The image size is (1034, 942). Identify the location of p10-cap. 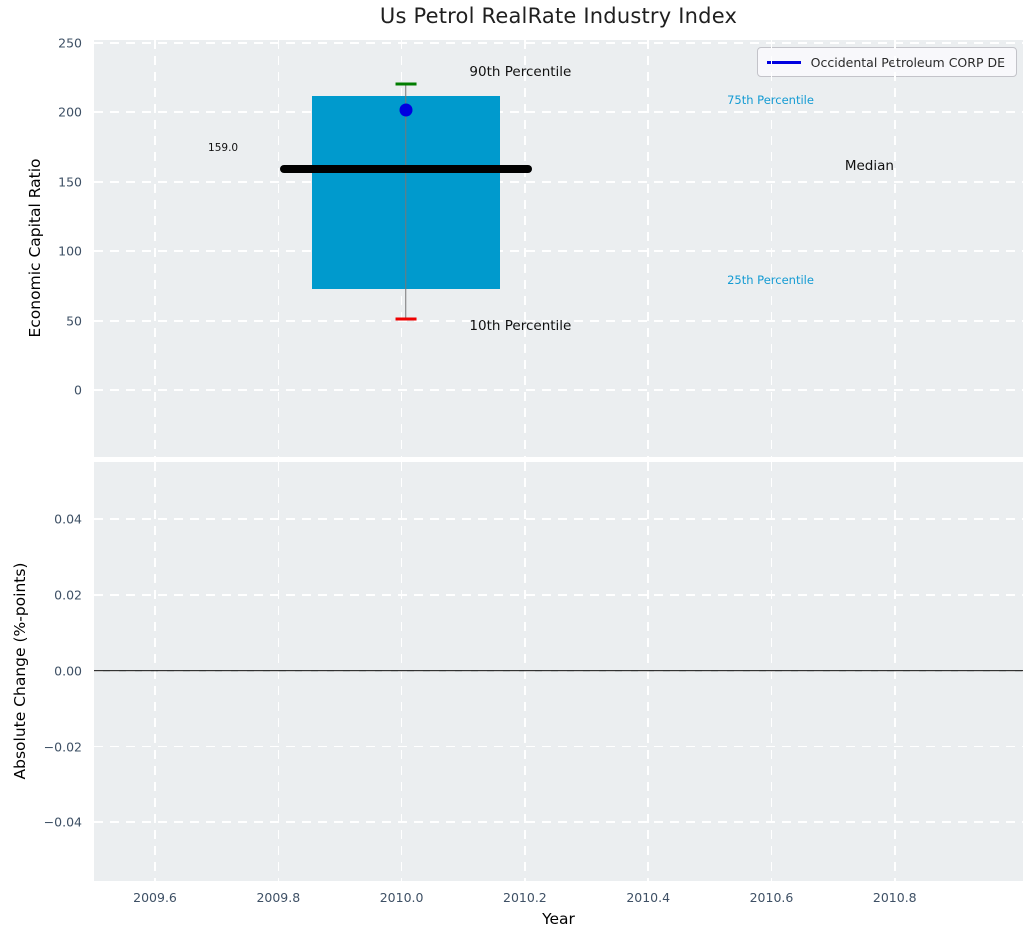
(406, 319).